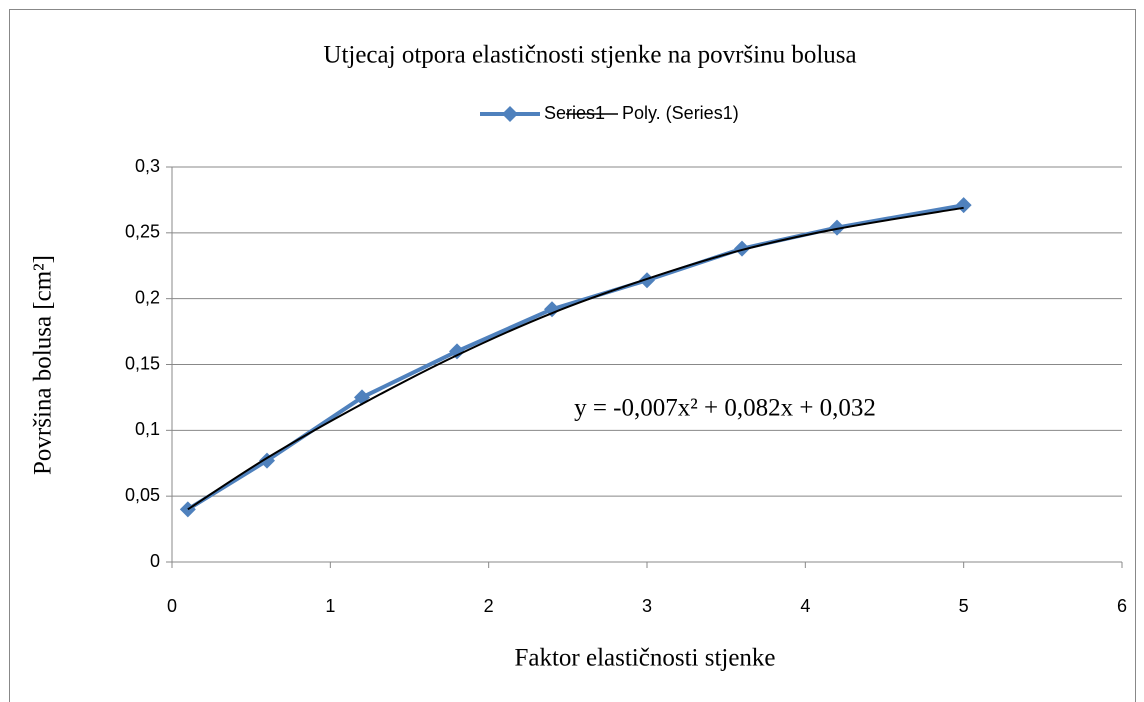 This screenshot has height=702, width=1144. What do you see at coordinates (510, 114) in the screenshot?
I see `legend-marker` at bounding box center [510, 114].